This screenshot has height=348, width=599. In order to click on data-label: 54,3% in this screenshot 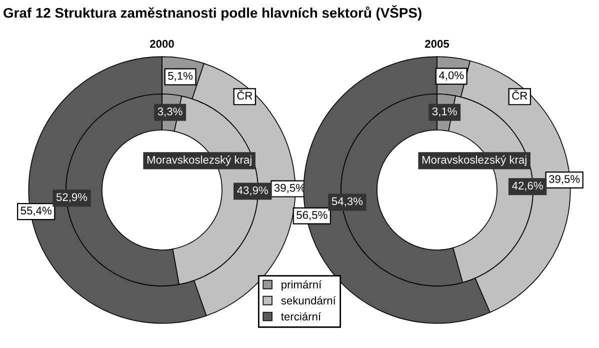, I will do `click(347, 201)`.